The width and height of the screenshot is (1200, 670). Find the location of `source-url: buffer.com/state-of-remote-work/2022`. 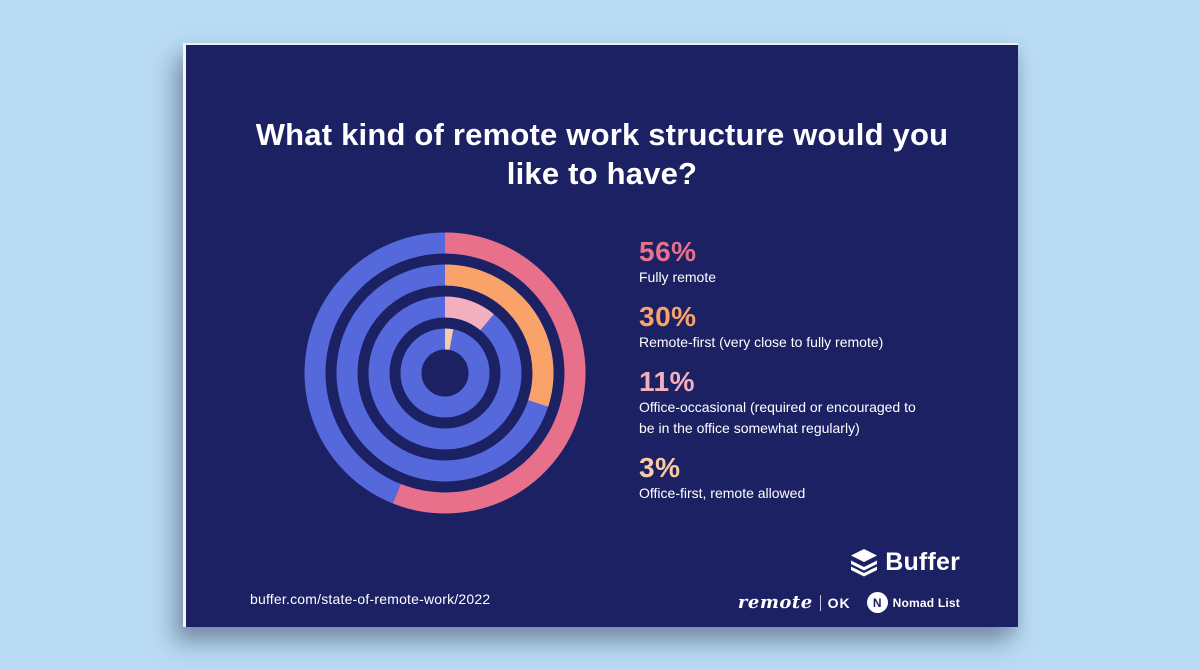

source-url: buffer.com/state-of-remote-work/2022 is located at coordinates (370, 599).